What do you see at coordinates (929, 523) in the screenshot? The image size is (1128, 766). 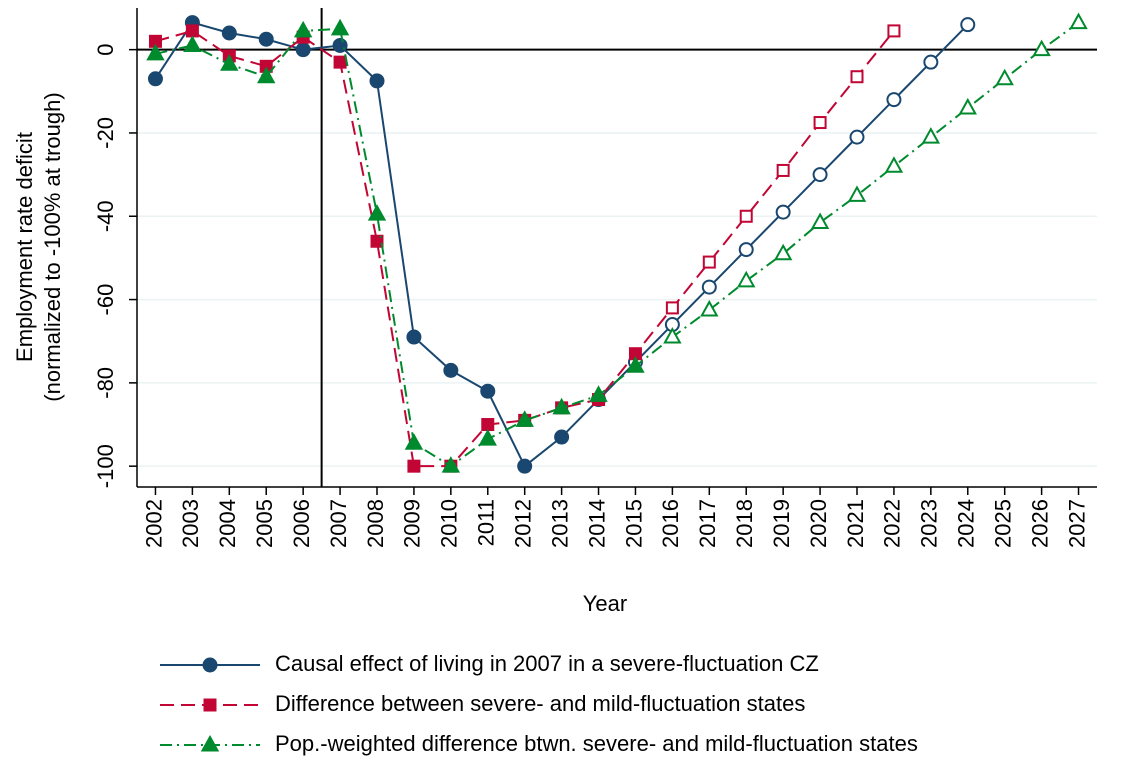 I see `x-tick-label: 2023` at bounding box center [929, 523].